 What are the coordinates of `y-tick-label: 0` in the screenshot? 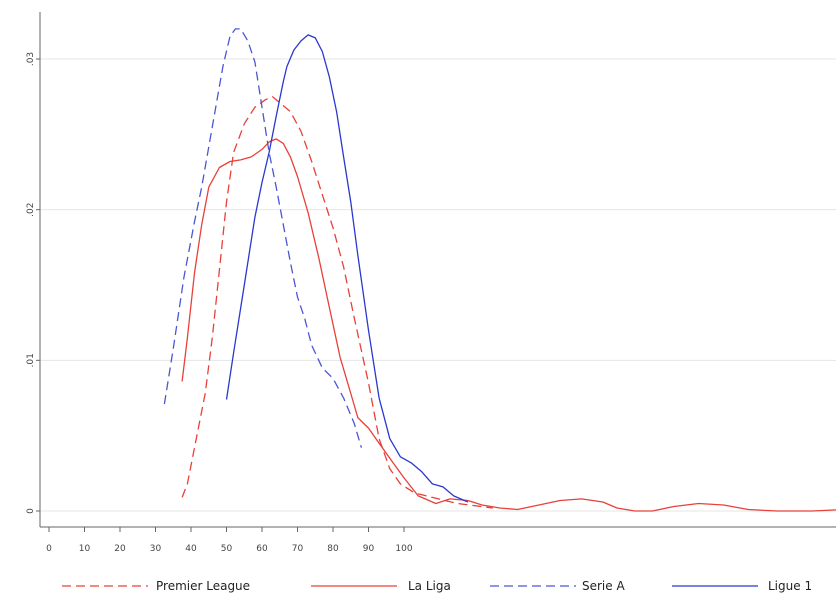 It's located at (31, 511).